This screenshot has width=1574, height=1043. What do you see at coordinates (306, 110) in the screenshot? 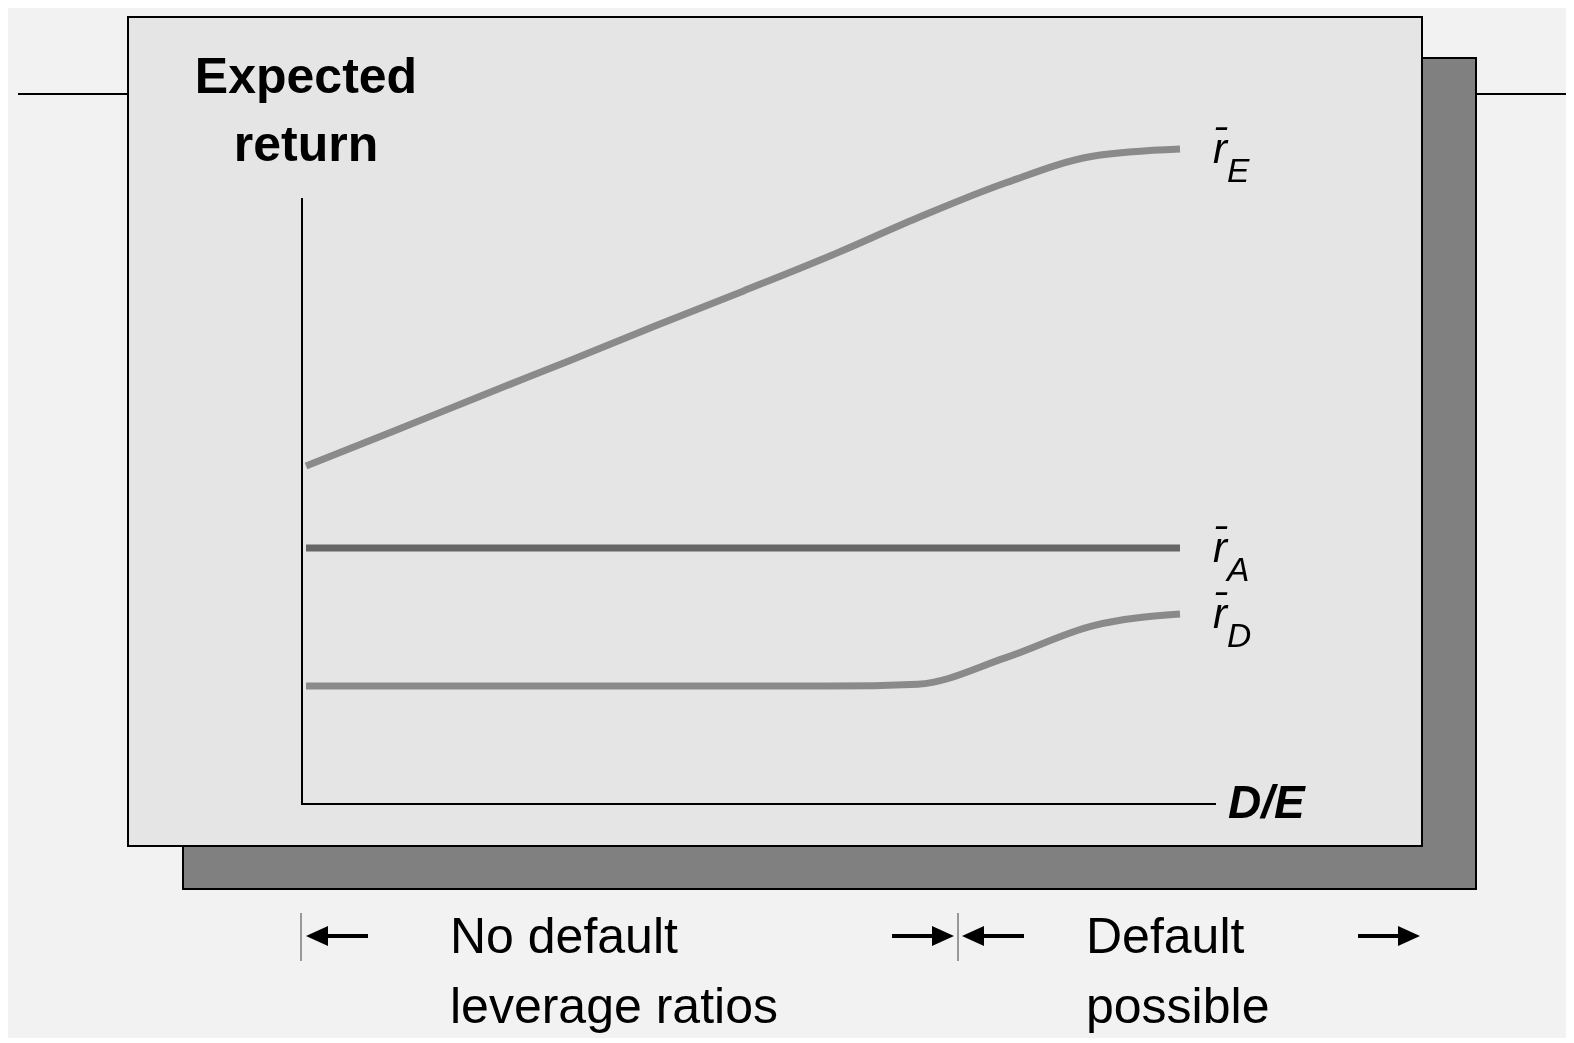
I see `y-axis-title: Expected return` at bounding box center [306, 110].